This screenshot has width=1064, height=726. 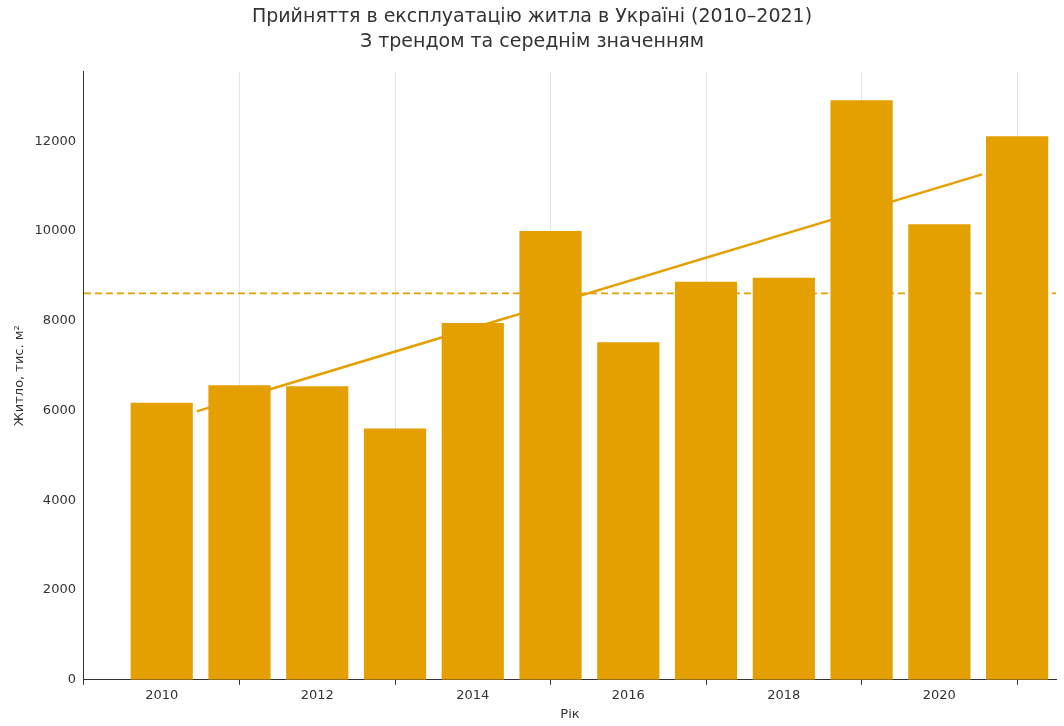 What do you see at coordinates (55, 140) in the screenshot?
I see `y-tick-label: 12000` at bounding box center [55, 140].